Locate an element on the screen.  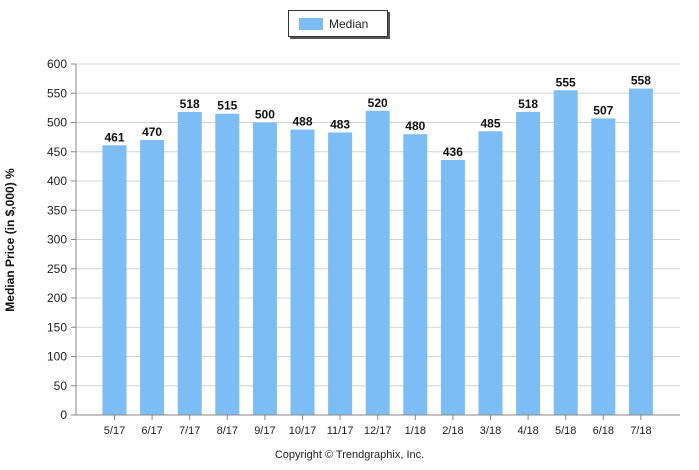
legend: Median is located at coordinates (338, 23).